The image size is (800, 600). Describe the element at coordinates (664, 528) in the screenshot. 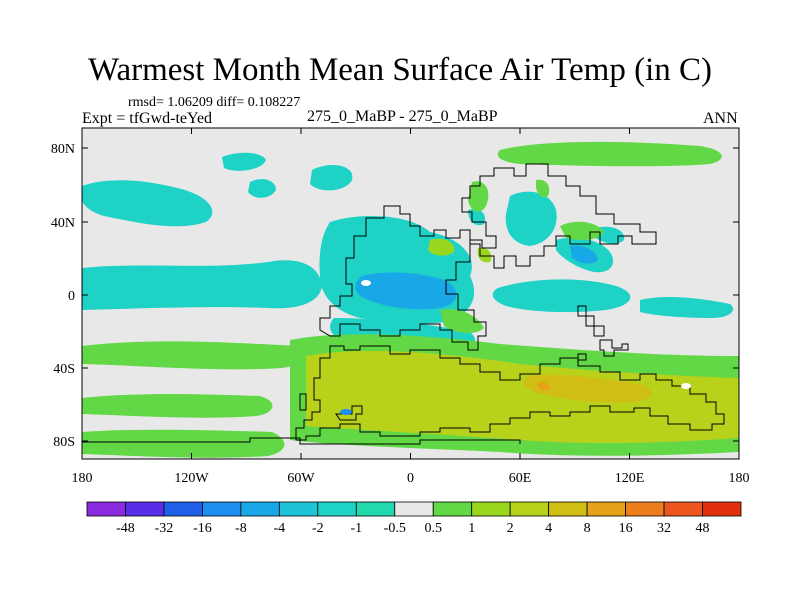

I see `colorbar-label: 32` at that location.